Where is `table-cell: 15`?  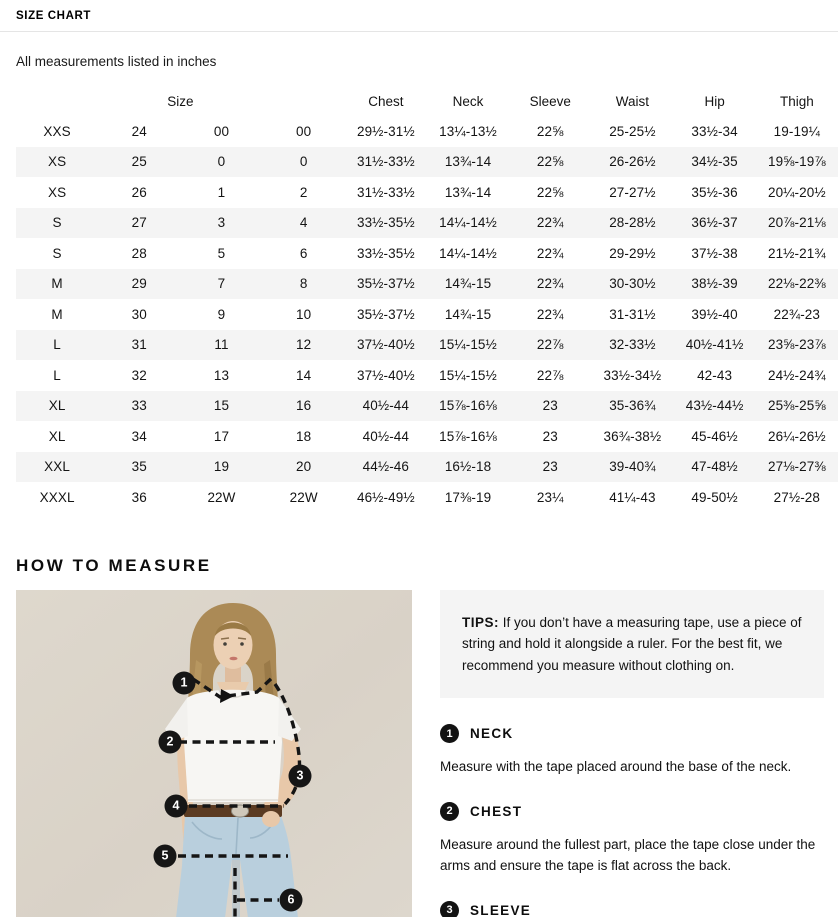
table-cell: 15 is located at coordinates (221, 406).